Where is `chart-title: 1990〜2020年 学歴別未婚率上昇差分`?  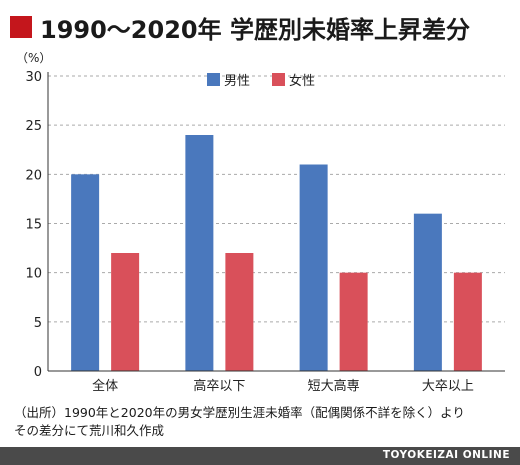
chart-title: 1990〜2020年 学歴別未婚率上昇差分 is located at coordinates (255, 29).